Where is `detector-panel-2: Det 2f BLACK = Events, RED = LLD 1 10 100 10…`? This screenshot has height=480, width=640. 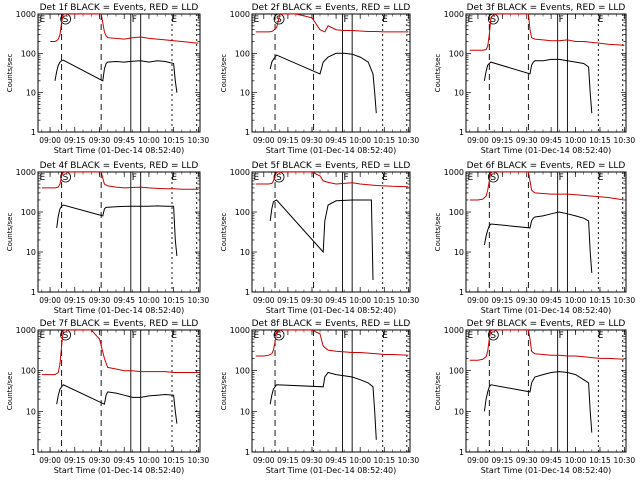
detector-panel-2: Det 2f BLACK = Events, RED = LLD 1 10 100 10… is located at coordinates (319, 79).